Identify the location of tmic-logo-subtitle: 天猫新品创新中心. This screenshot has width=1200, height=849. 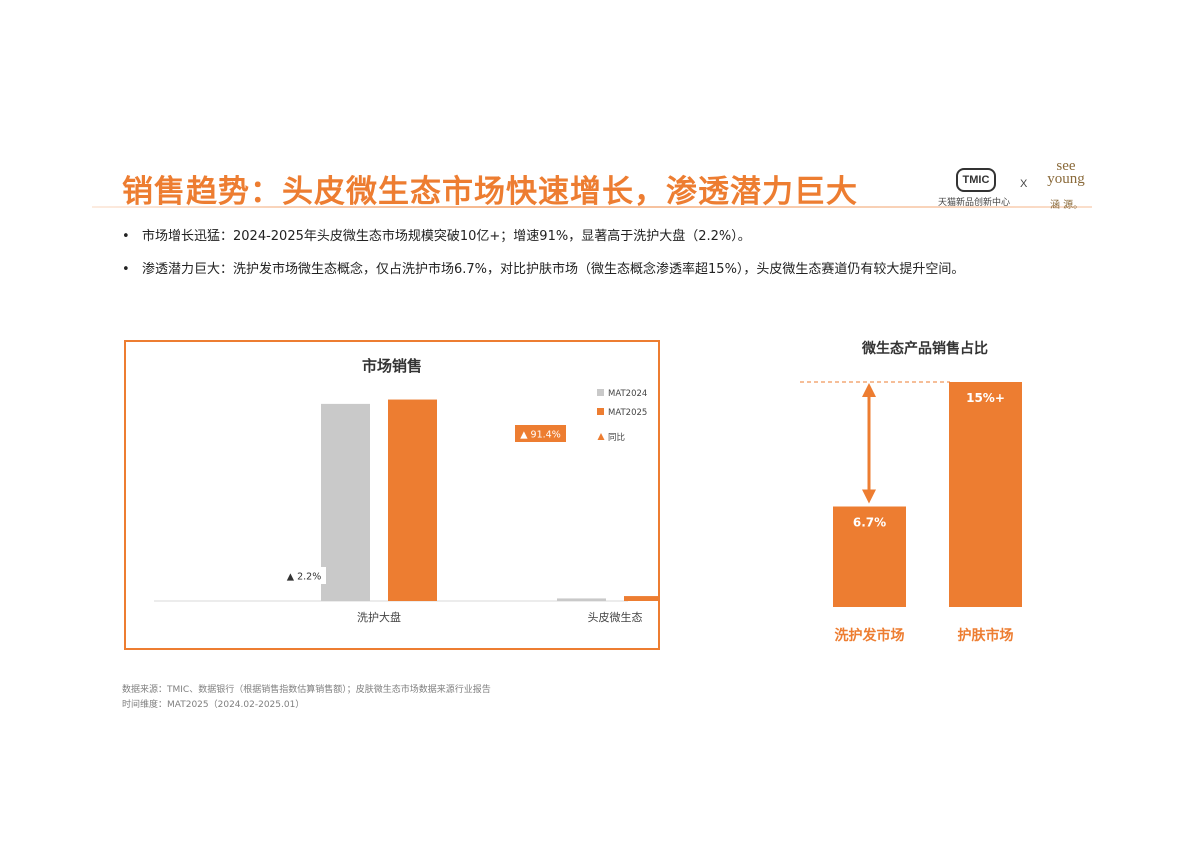
(974, 203).